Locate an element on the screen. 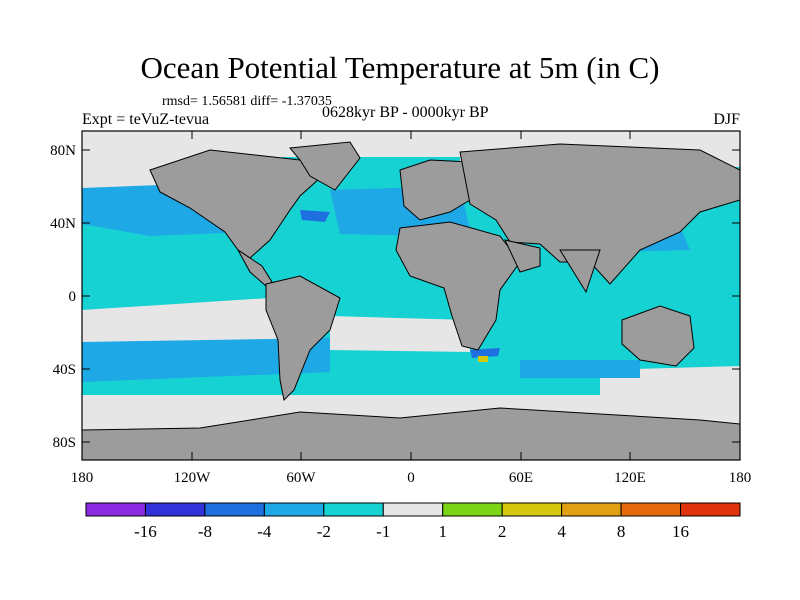  colorbar-label: 4 is located at coordinates (561, 531).